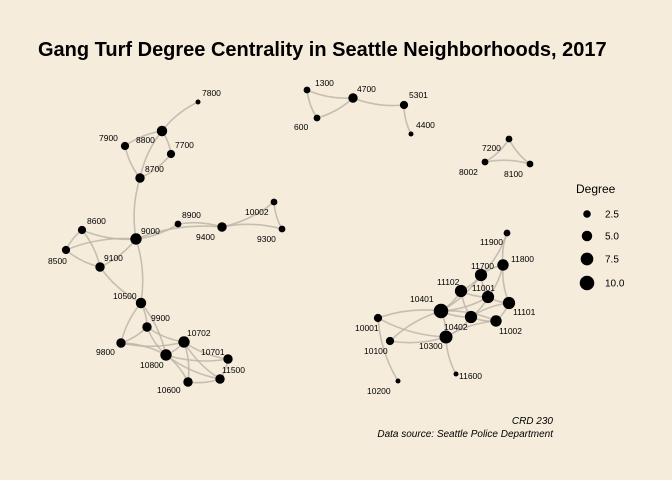 This screenshot has width=672, height=480. What do you see at coordinates (160, 318) in the screenshot?
I see `node-label-9900: 9900` at bounding box center [160, 318].